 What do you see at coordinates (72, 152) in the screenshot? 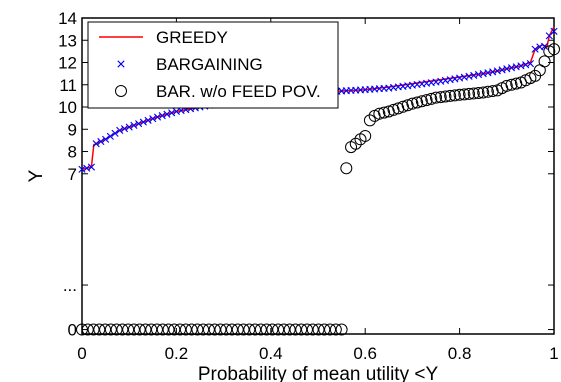
I see `y-tick-label: 8` at bounding box center [72, 152].